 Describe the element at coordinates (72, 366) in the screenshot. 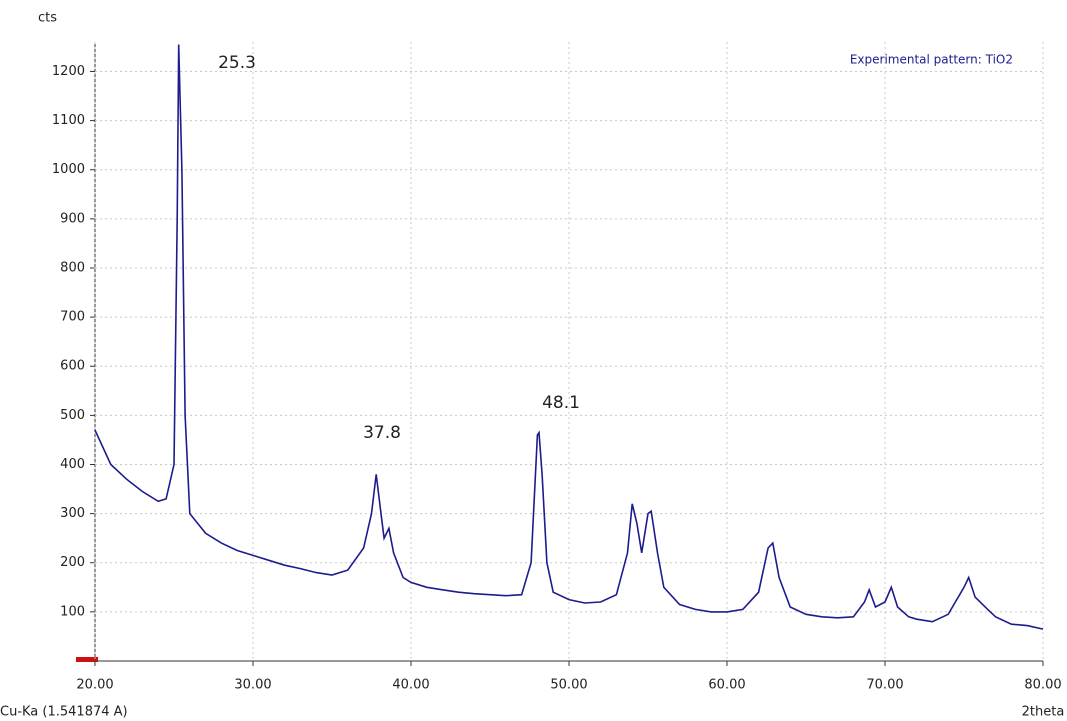

I see `y-tick-label: 600` at that location.